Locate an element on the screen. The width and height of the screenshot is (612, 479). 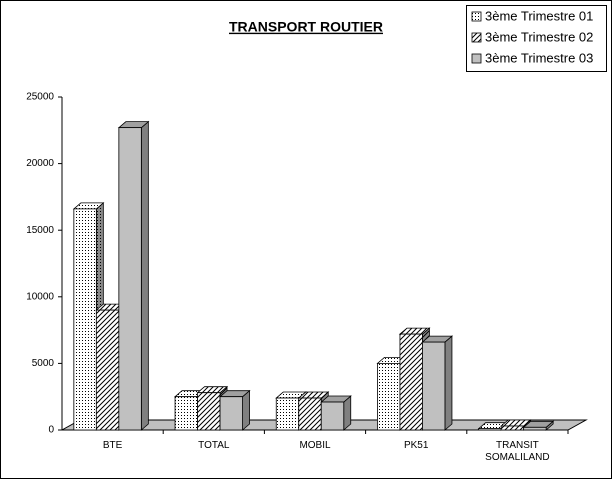
x-tick-label: MOBIL is located at coordinates (315, 445).